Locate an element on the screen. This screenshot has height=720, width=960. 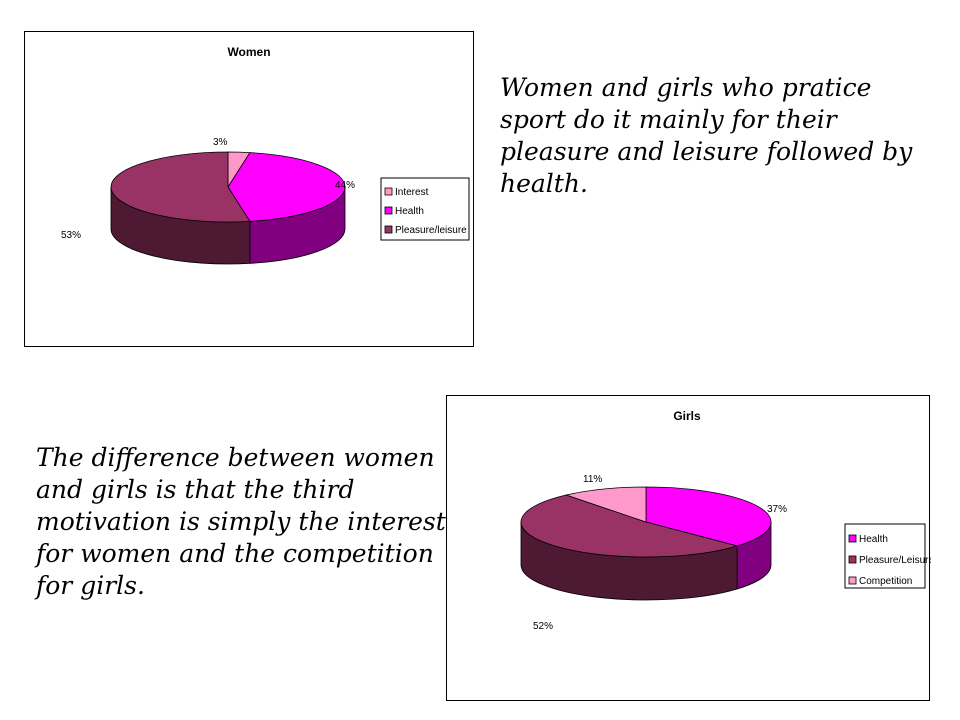
girls-legend: Health Pleasure/Leisure Competition is located at coordinates (887, 556).